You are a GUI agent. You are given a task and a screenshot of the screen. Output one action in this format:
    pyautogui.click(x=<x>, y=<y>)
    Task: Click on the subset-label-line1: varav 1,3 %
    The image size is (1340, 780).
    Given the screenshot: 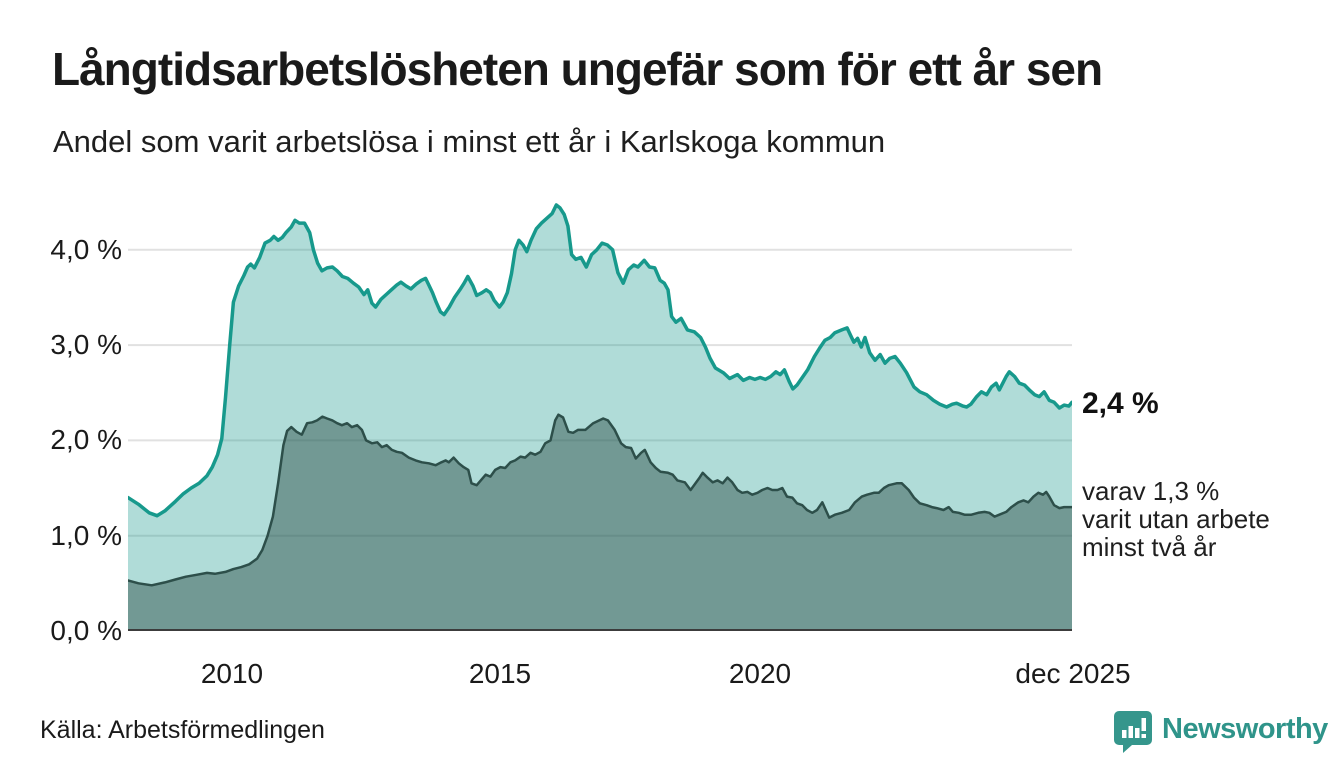 What is the action you would take?
    pyautogui.click(x=1151, y=491)
    